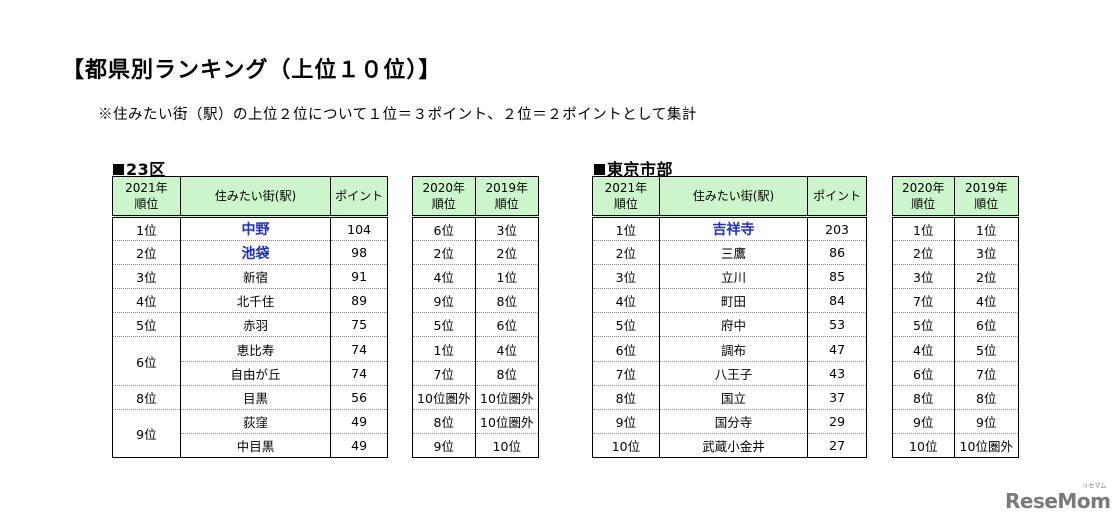 The width and height of the screenshot is (1114, 529). What do you see at coordinates (956, 397) in the screenshot?
I see `table-row: 8位 8位` at bounding box center [956, 397].